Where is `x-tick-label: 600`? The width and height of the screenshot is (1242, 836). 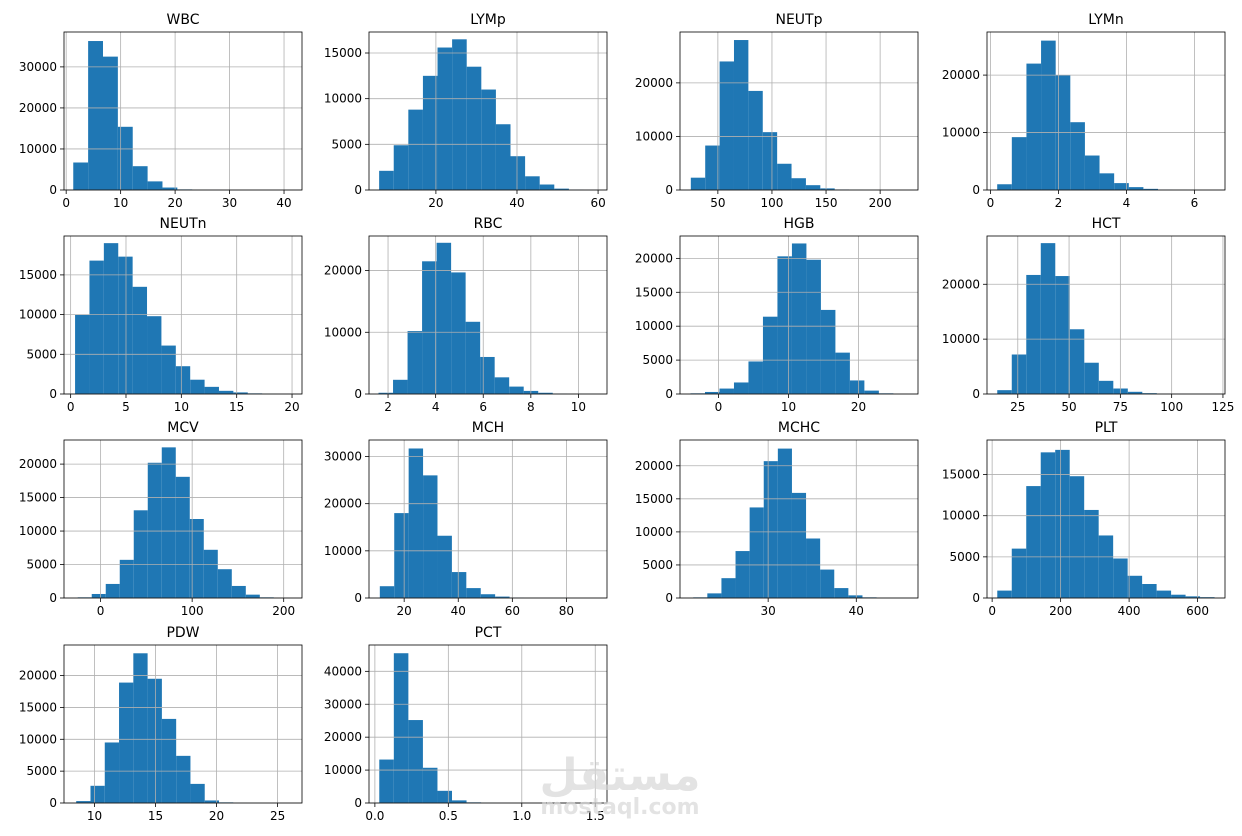 x-tick-label: 600 is located at coordinates (1197, 611).